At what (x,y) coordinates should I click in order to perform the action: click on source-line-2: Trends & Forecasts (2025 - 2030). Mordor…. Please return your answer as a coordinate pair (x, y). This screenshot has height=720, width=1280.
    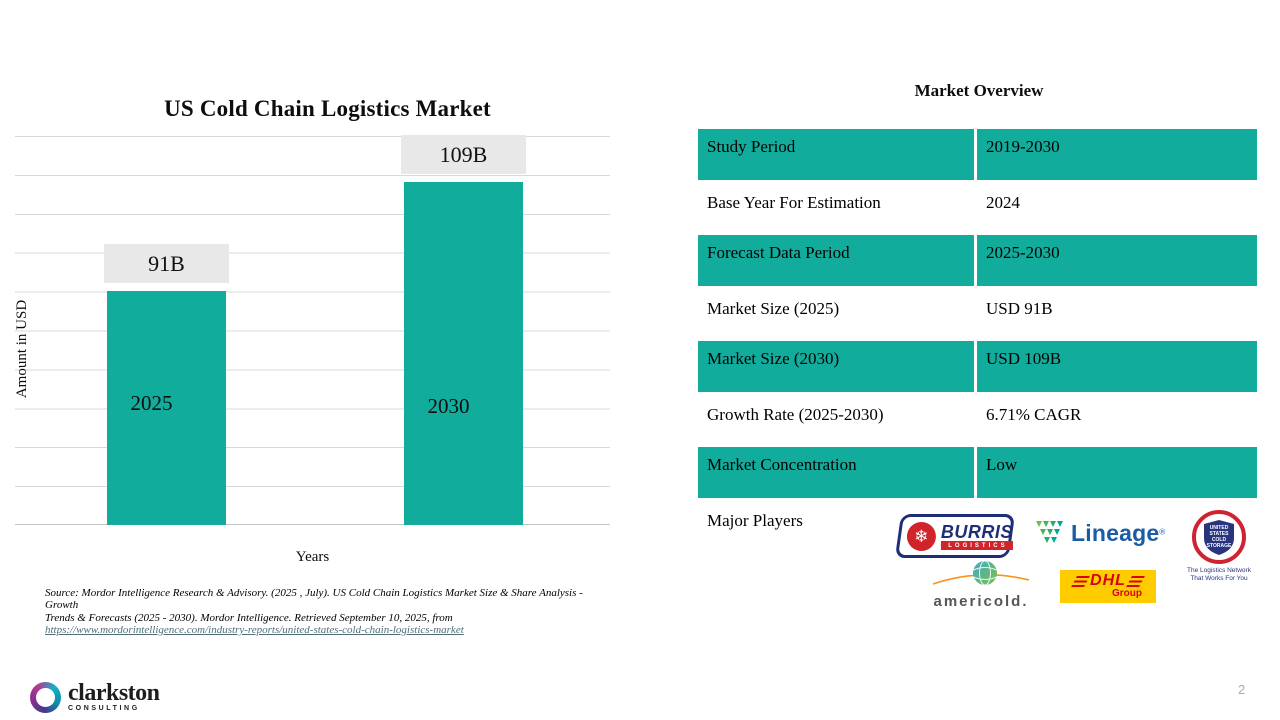
    Looking at the image, I should click on (249, 617).